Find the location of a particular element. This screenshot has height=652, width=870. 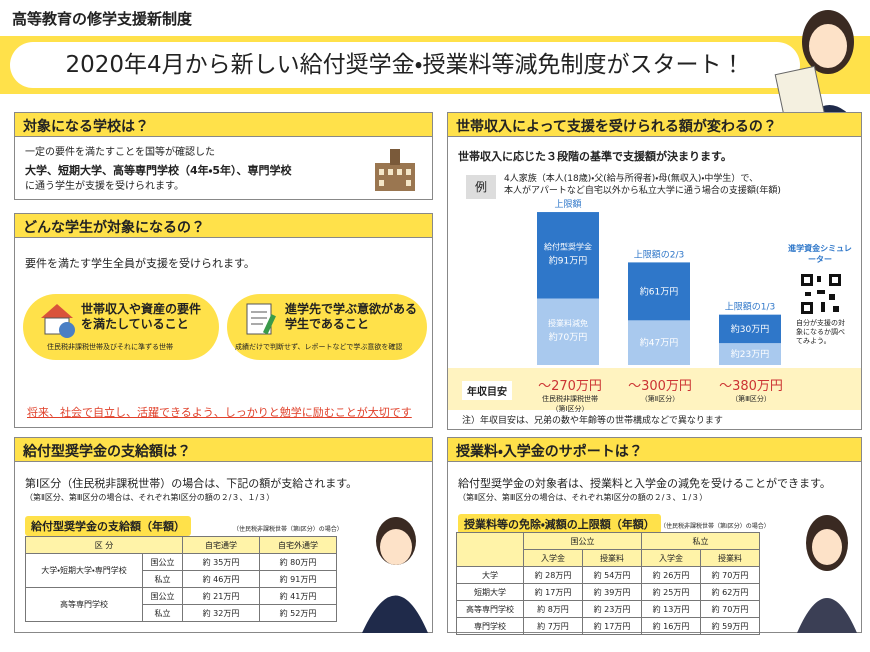

amount-cell: 約 25万円 is located at coordinates (671, 592).